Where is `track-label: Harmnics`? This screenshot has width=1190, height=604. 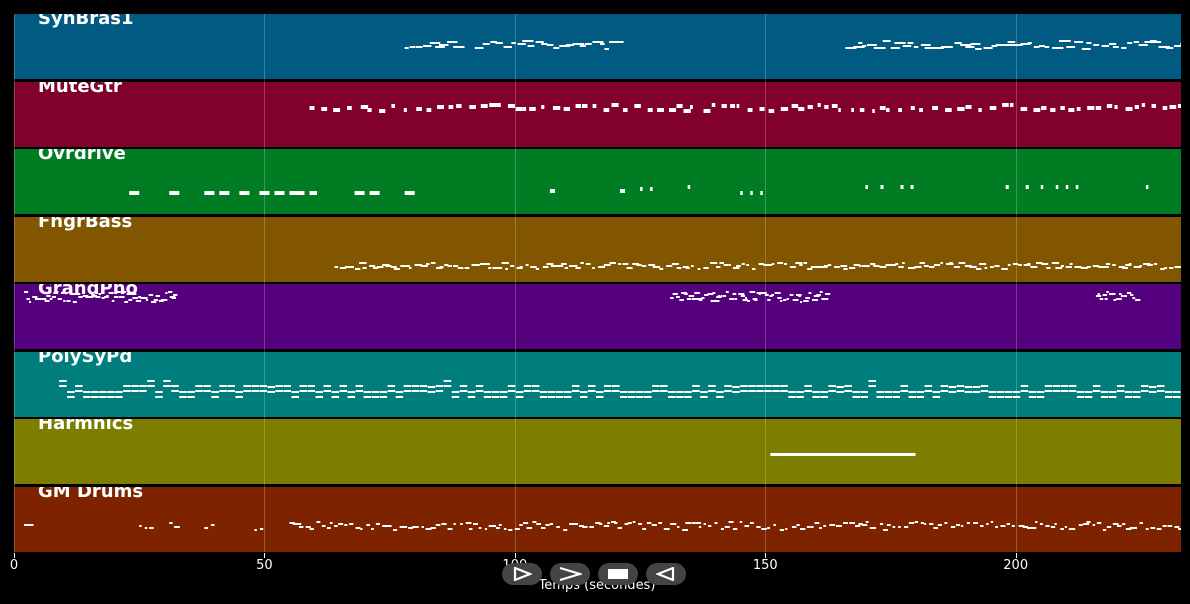
track-label: Harmnics is located at coordinates (86, 426).